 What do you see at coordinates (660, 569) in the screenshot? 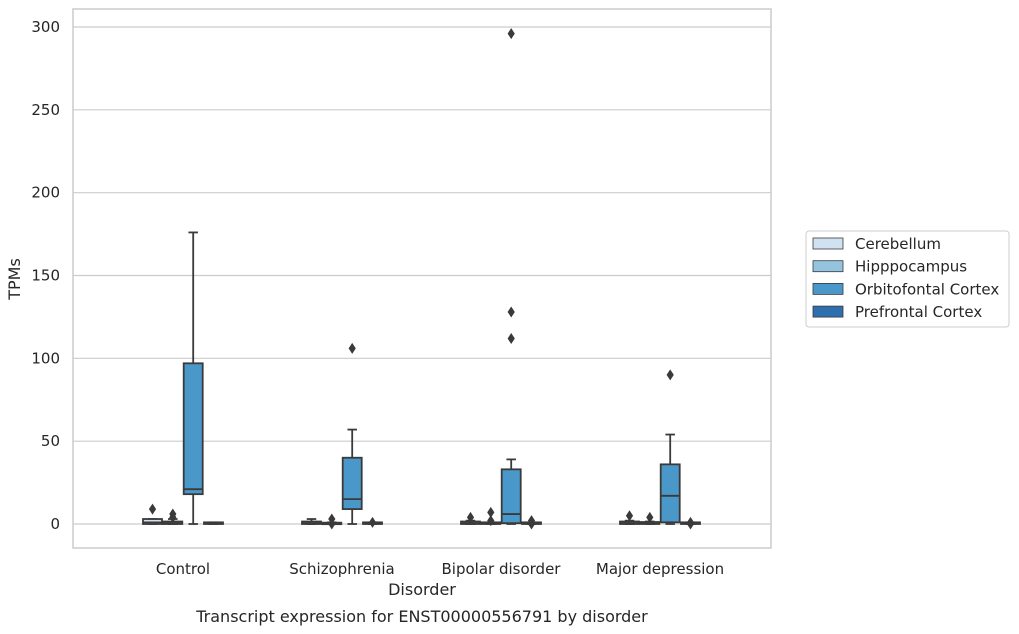
I see `x-tick-label: Major depression` at bounding box center [660, 569].